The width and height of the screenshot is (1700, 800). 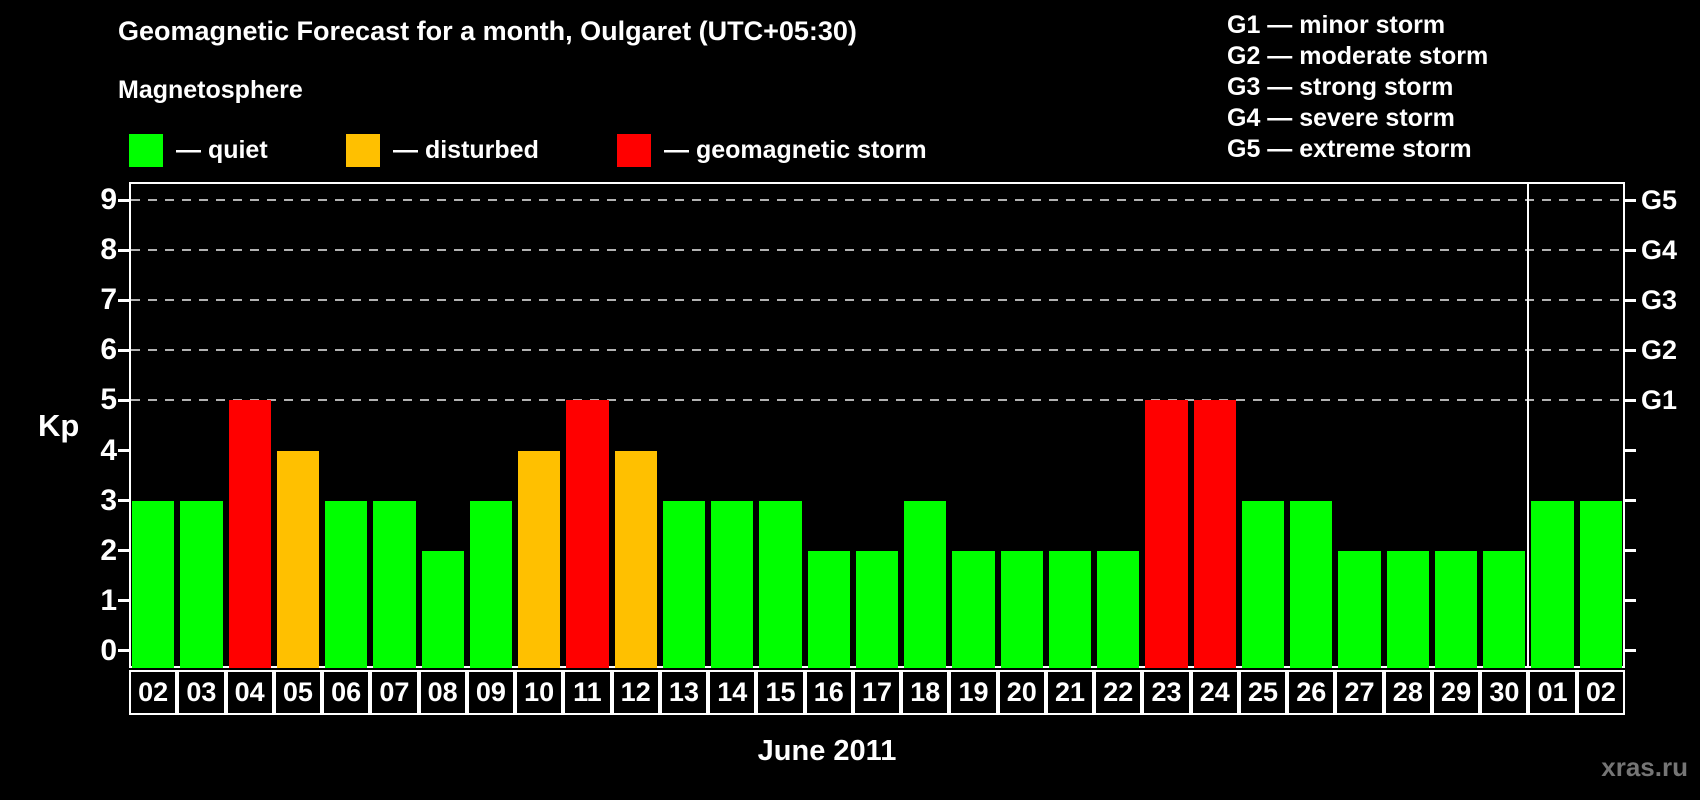 What do you see at coordinates (1214, 692) in the screenshot?
I see `x-axis-day-label: 24` at bounding box center [1214, 692].